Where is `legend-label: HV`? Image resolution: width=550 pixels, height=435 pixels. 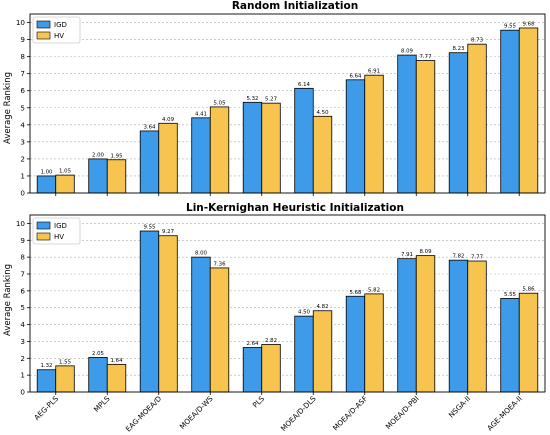
legend-label: HV is located at coordinates (59, 237).